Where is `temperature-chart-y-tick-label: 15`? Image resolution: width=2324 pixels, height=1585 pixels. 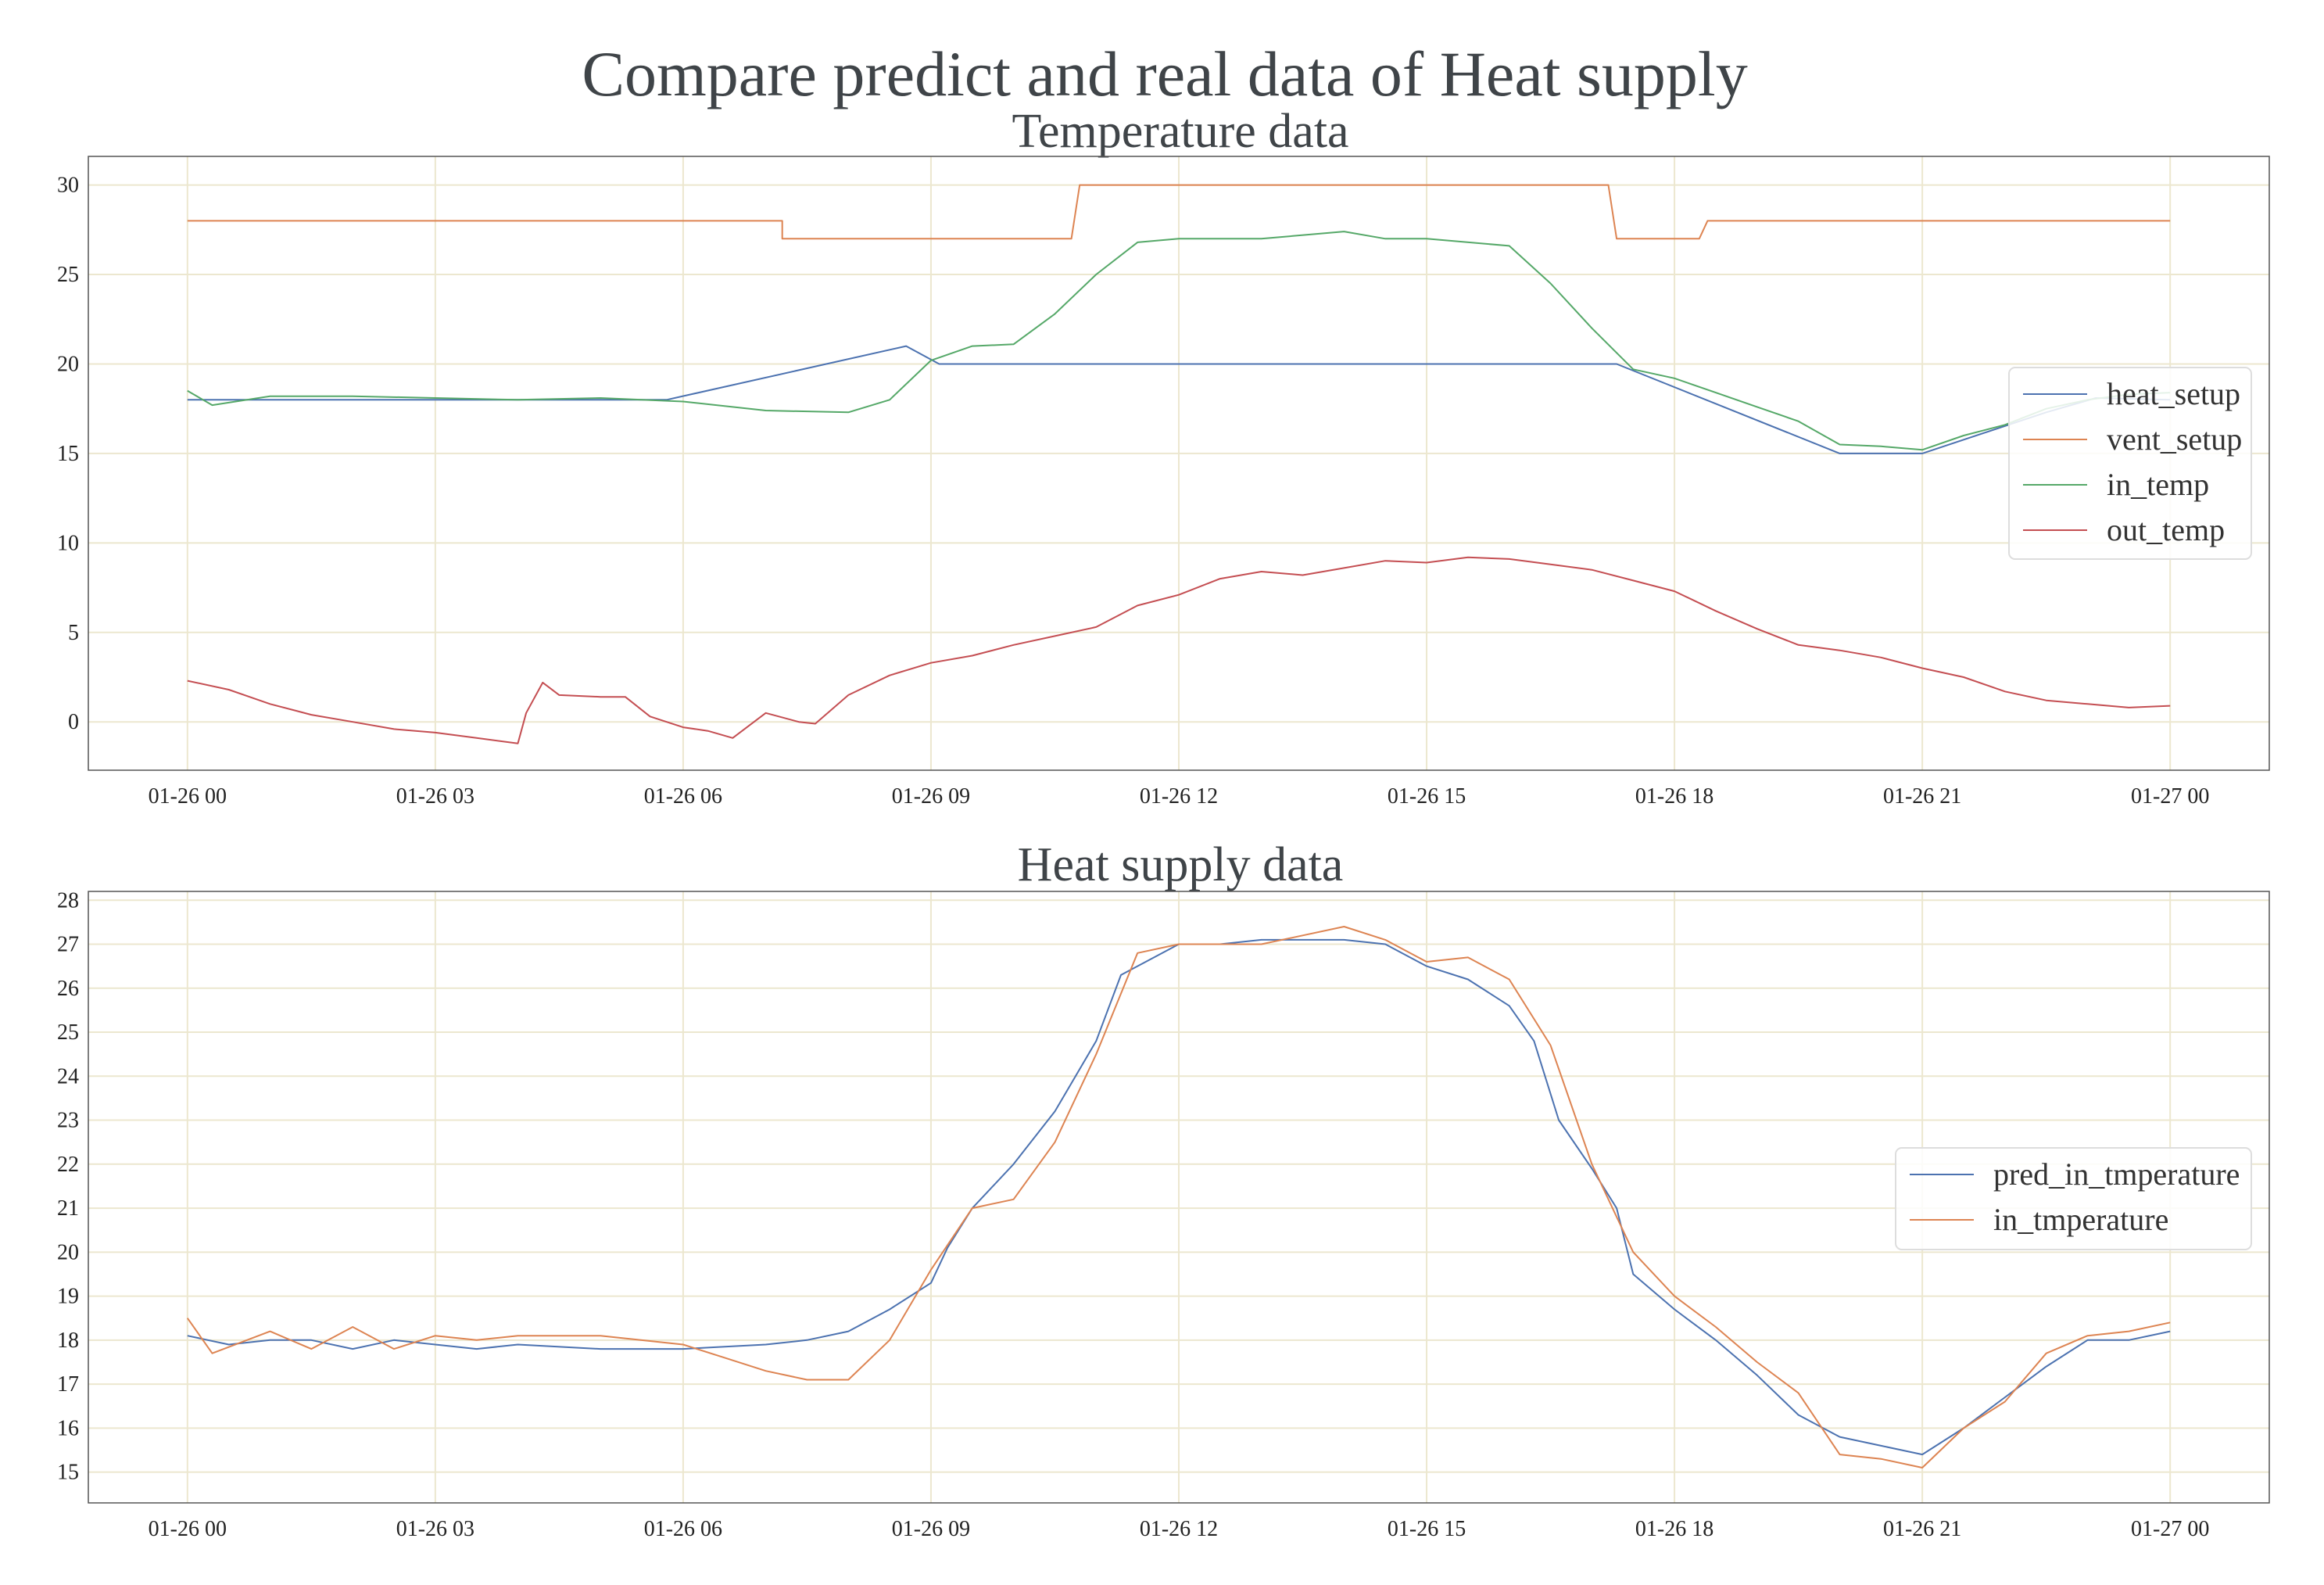 temperature-chart-y-tick-label: 15 is located at coordinates (68, 454).